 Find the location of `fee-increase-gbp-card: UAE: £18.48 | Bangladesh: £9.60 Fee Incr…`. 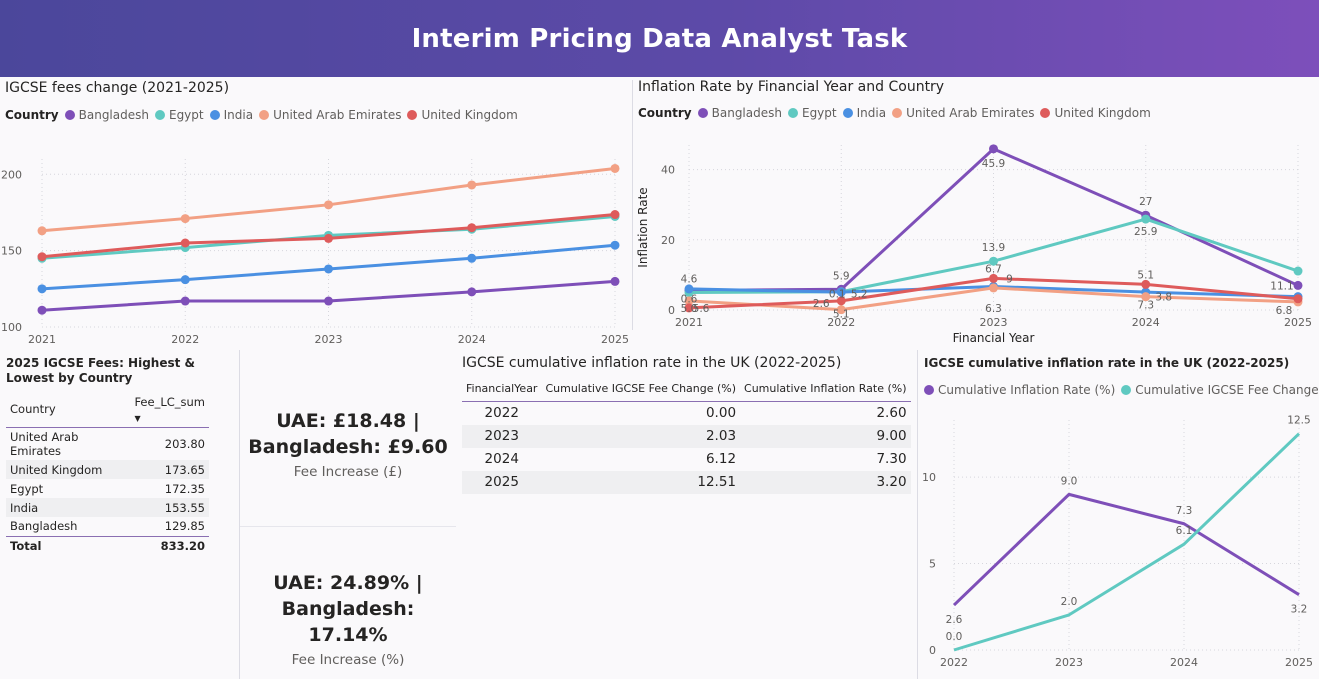

fee-increase-gbp-card: UAE: £18.48 | Bangladesh: £9.60 Fee Incr… is located at coordinates (348, 444).